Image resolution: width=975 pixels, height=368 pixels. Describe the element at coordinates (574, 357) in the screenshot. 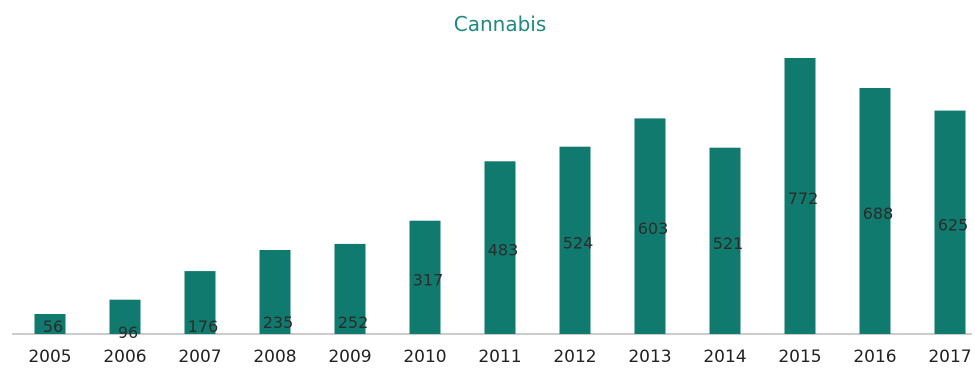

I see `x-tick-label-2012: 2012` at that location.